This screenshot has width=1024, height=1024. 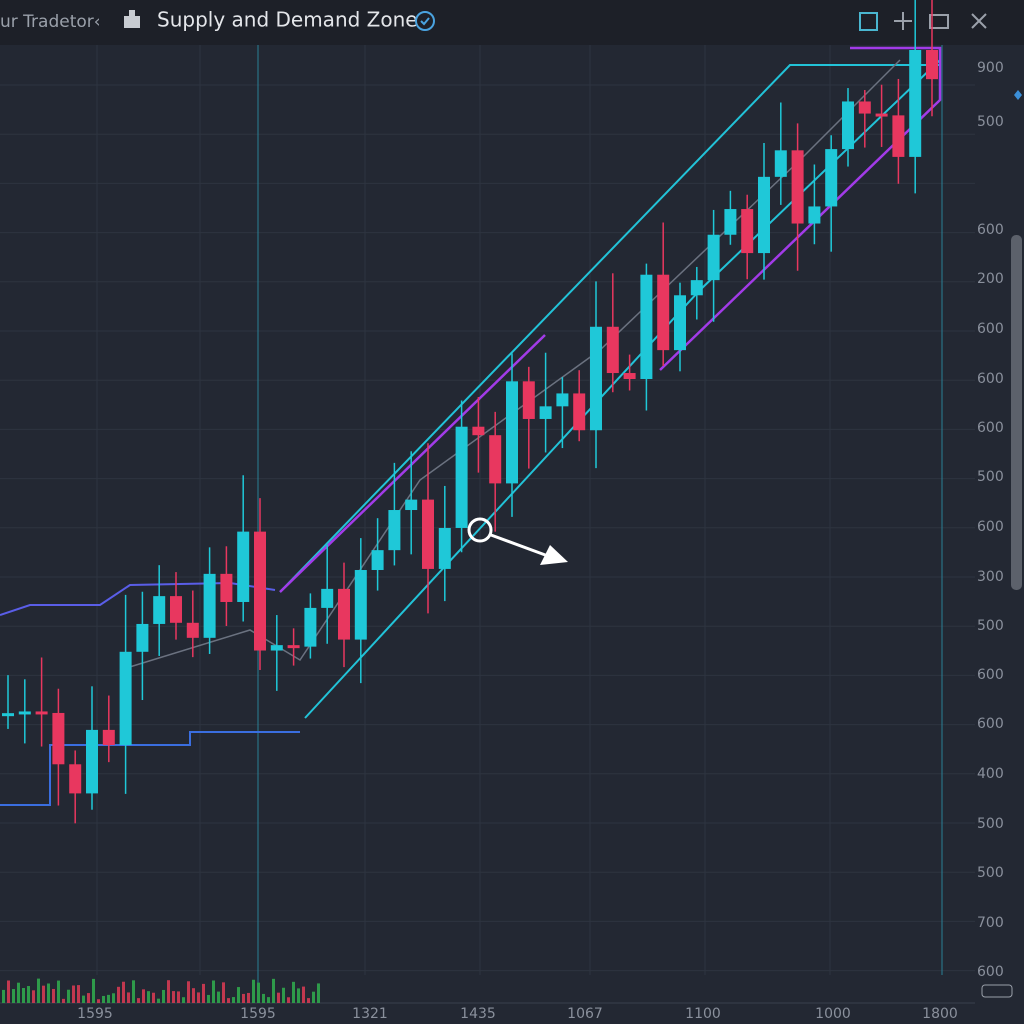 What do you see at coordinates (939, 21) in the screenshot?
I see `maximize-button` at bounding box center [939, 21].